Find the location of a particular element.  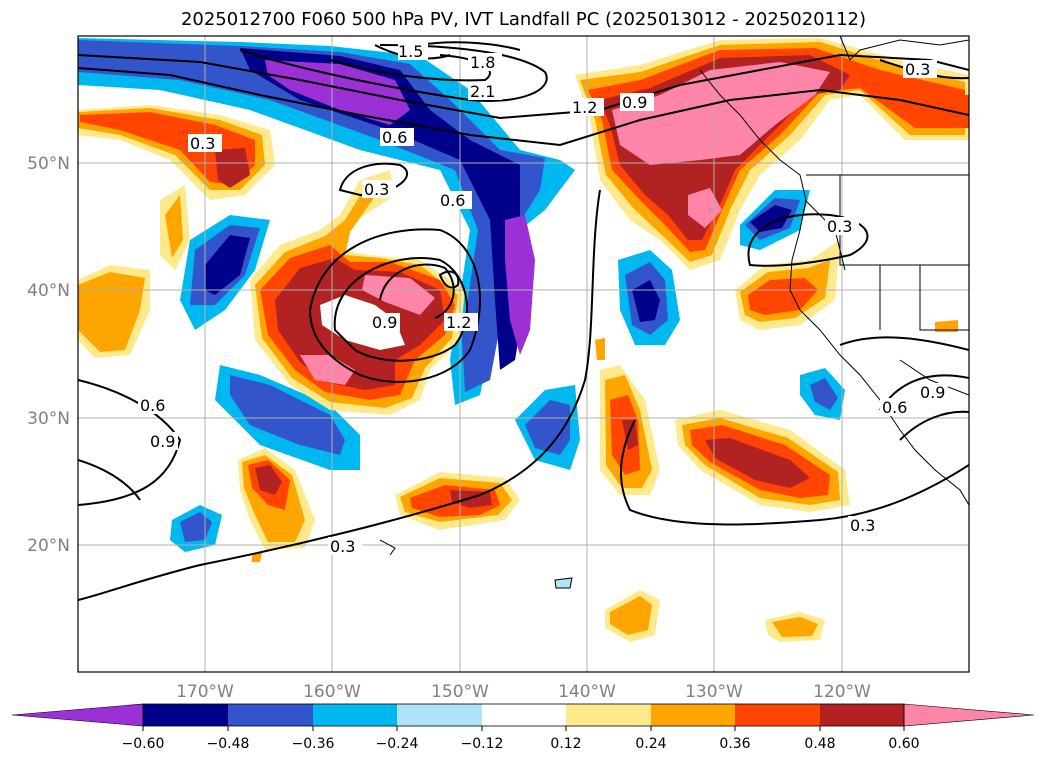

lon-tick-label: 140°W is located at coordinates (587, 692).